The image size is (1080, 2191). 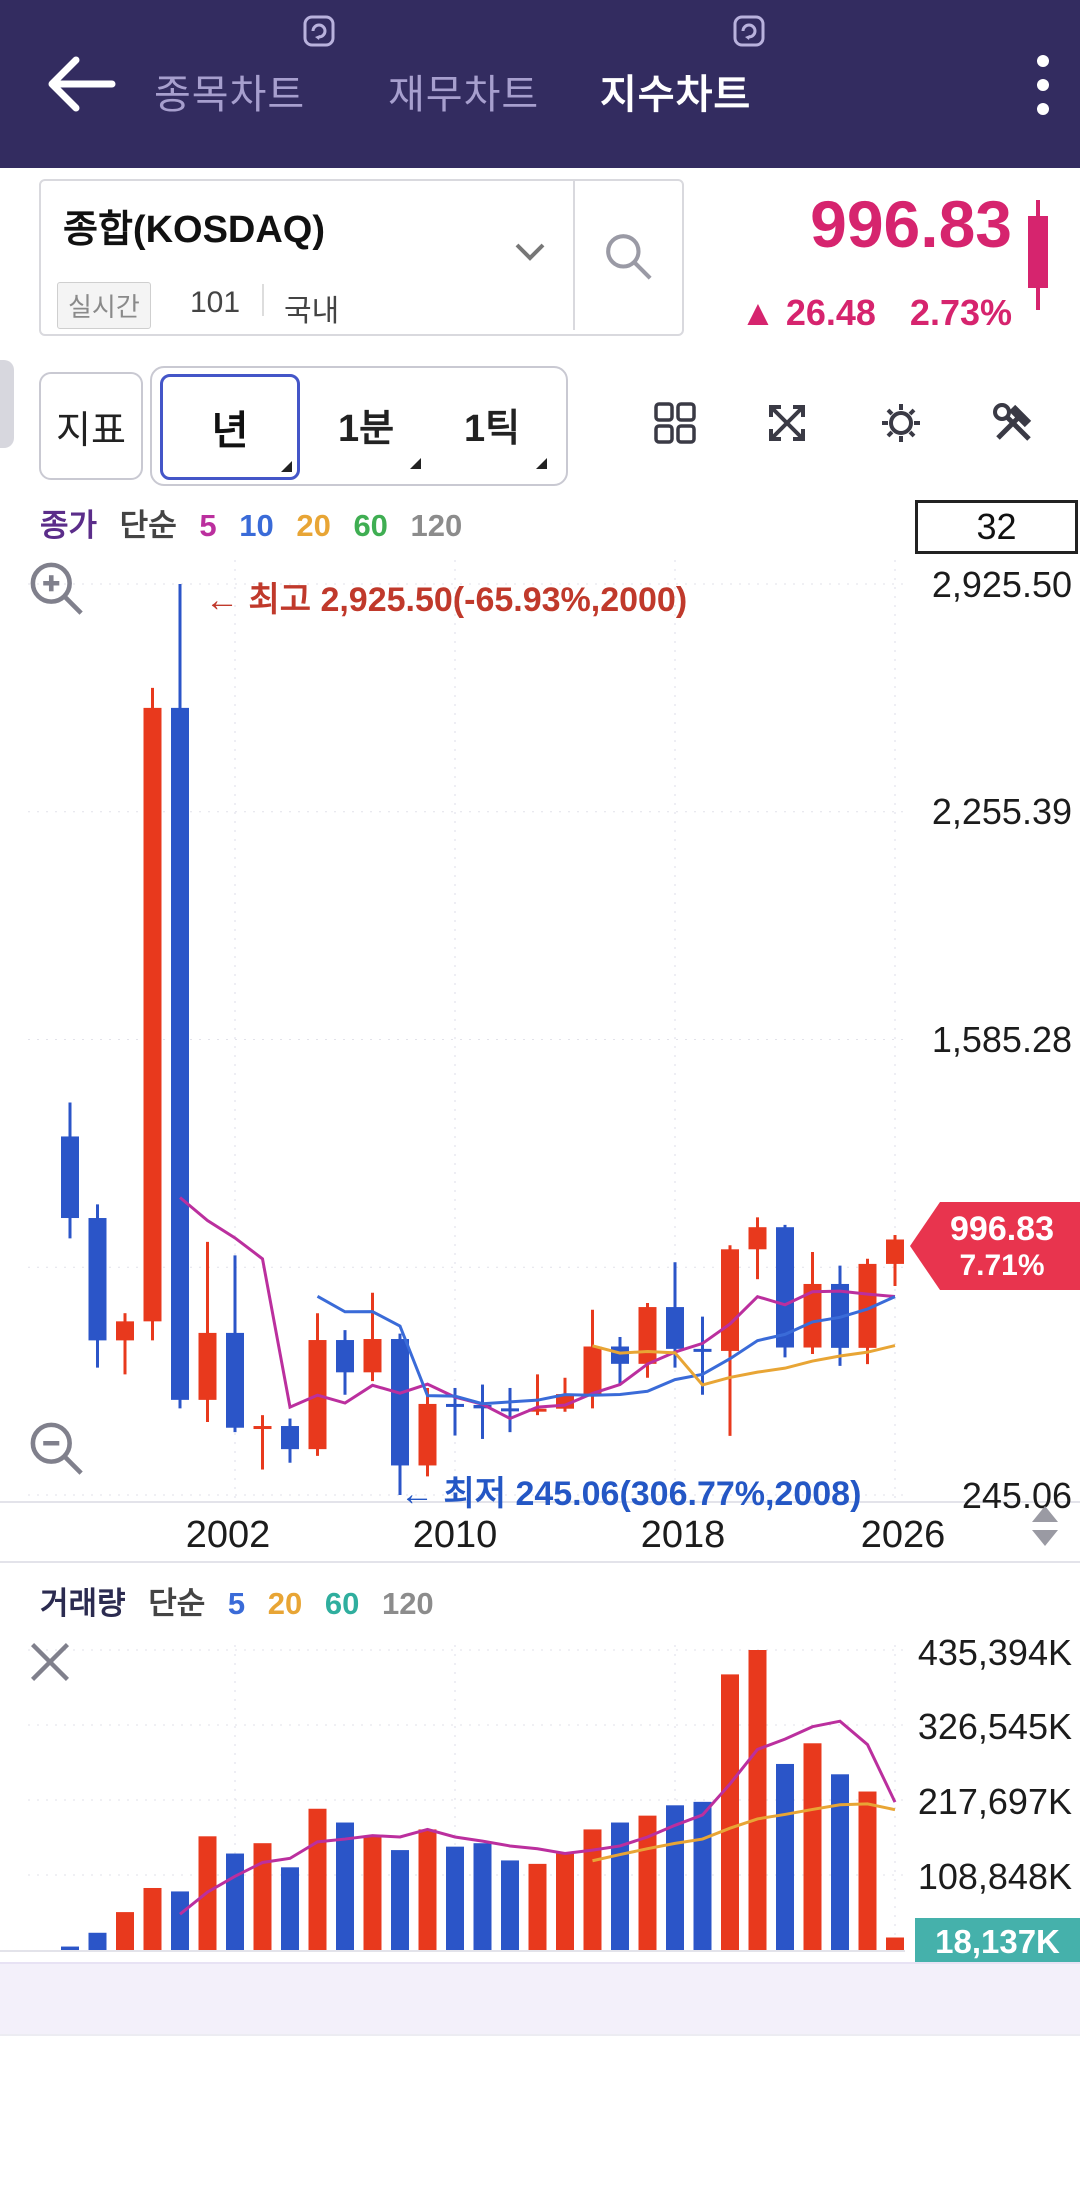 I want to click on tab-stock-chart: 종목차트, so click(x=230, y=95).